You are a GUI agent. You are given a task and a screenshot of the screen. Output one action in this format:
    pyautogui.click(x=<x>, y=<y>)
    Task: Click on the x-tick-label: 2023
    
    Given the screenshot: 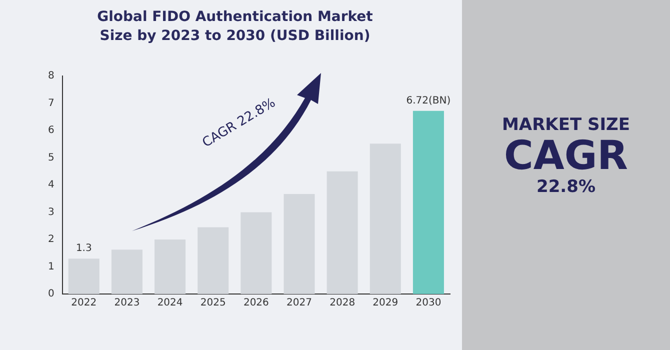 What is the action you would take?
    pyautogui.click(x=127, y=303)
    